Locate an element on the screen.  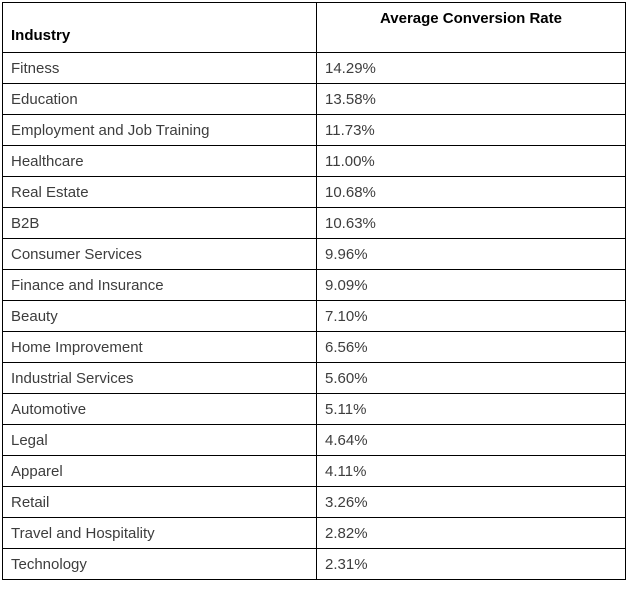
industry-cell: Employment and Job Training is located at coordinates (159, 130).